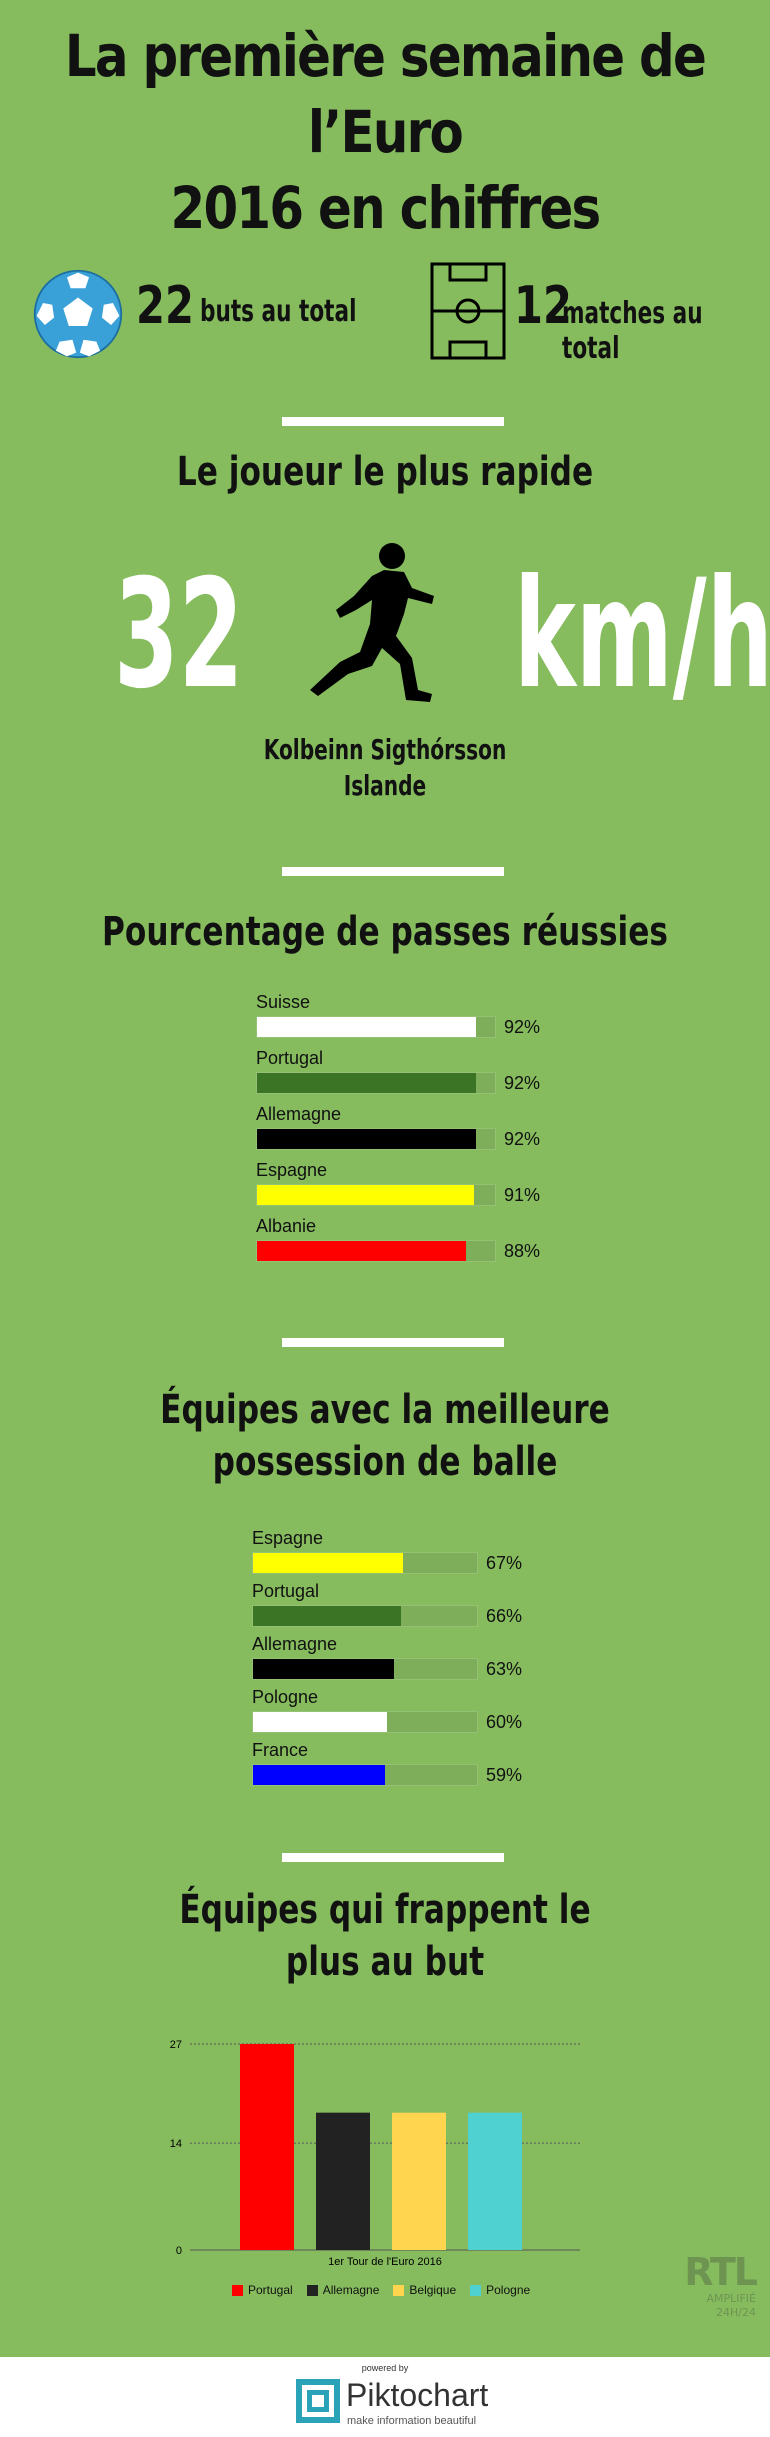  What do you see at coordinates (417, 2395) in the screenshot?
I see `piktochart-brand: Piktochart` at bounding box center [417, 2395].